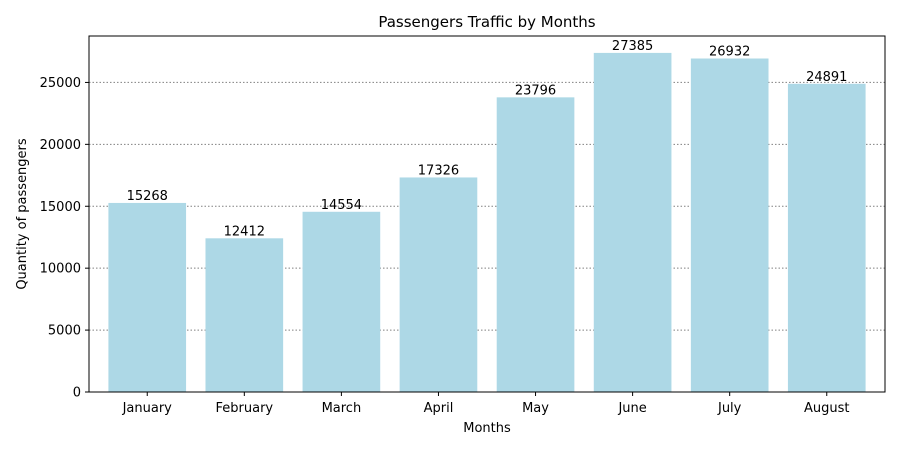 The image size is (900, 450). What do you see at coordinates (632, 222) in the screenshot?
I see `bar-june` at bounding box center [632, 222].